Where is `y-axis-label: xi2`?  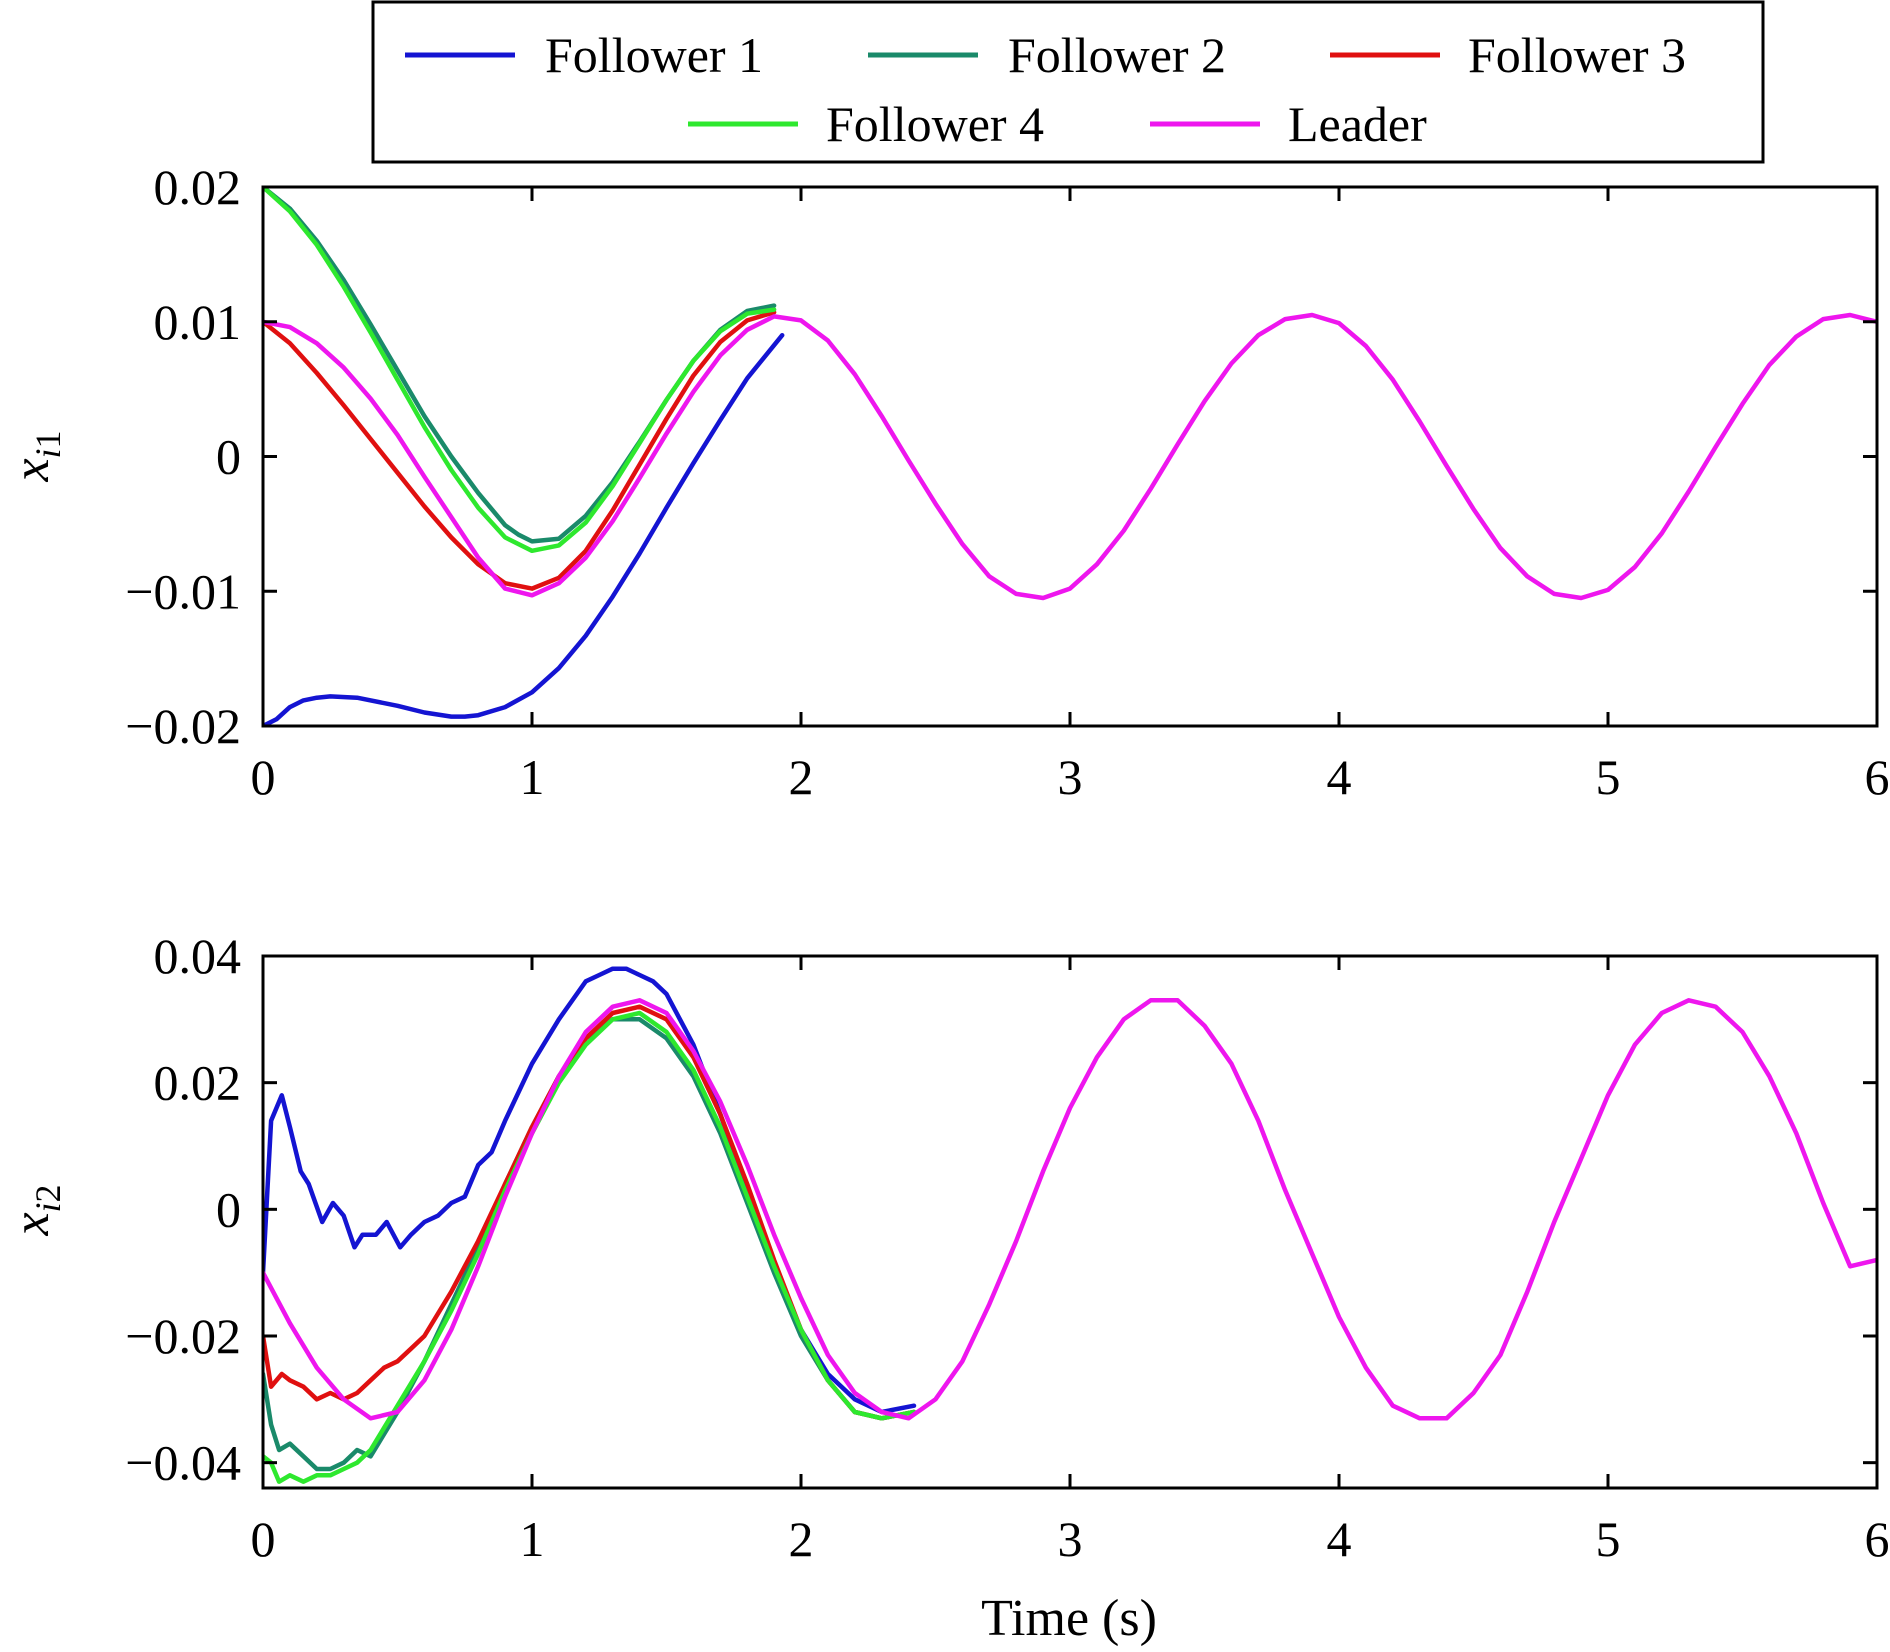
y-axis-label: xi2 is located at coordinates (35, 1210).